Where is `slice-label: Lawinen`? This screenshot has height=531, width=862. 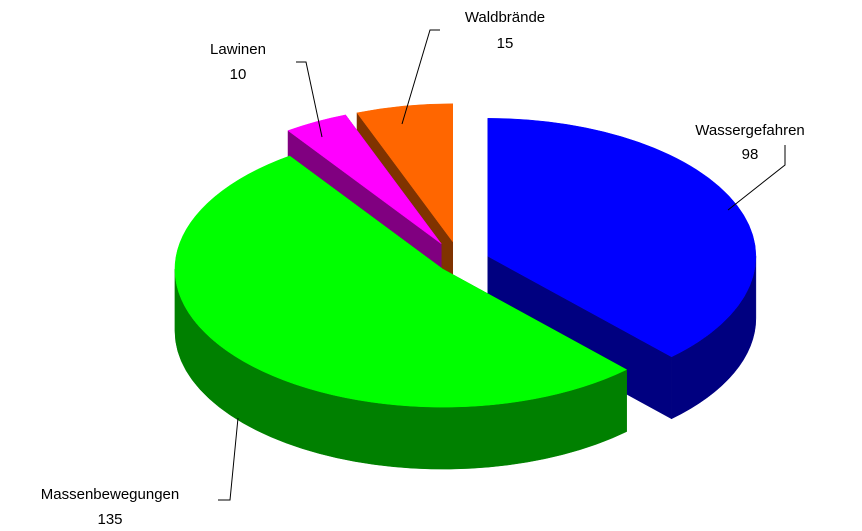
slice-label: Lawinen is located at coordinates (238, 49).